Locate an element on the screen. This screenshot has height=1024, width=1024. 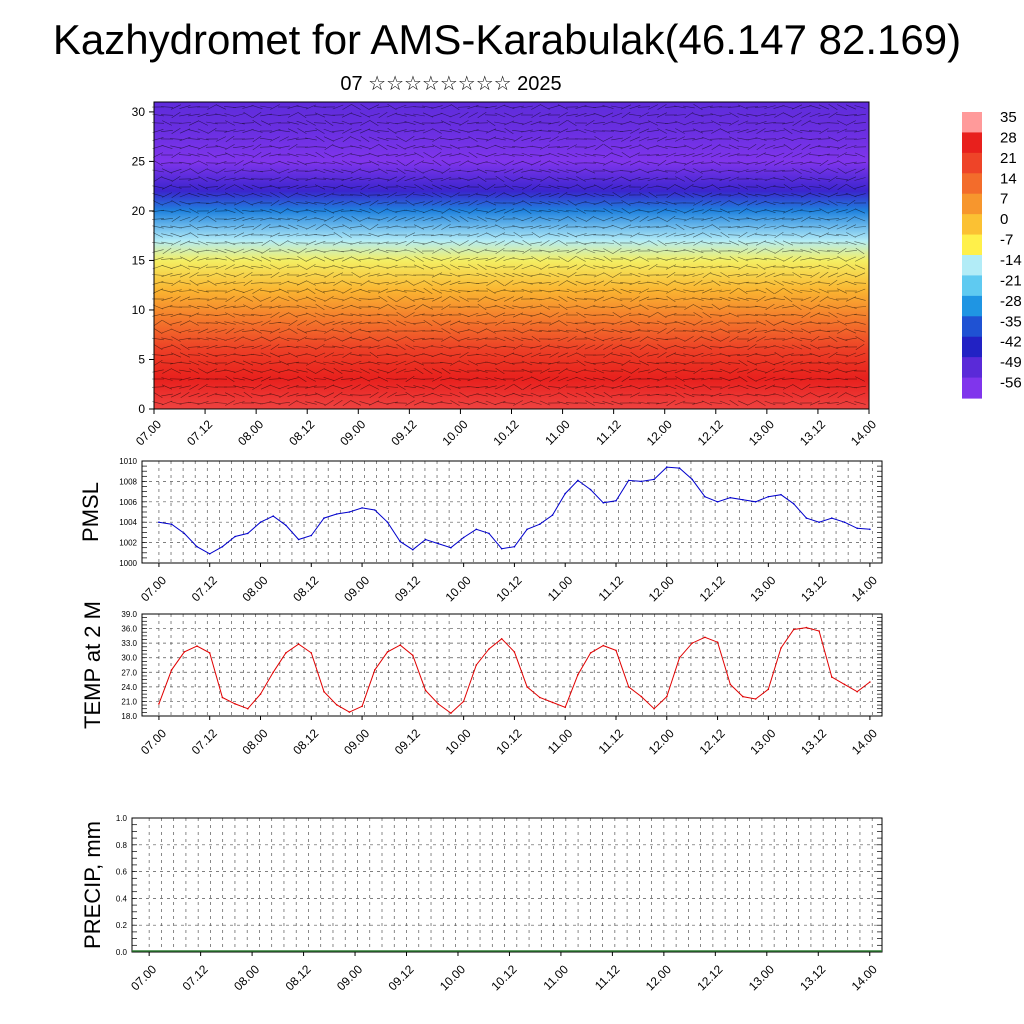
x-tick-label: 07.00 is located at coordinates (153, 588).